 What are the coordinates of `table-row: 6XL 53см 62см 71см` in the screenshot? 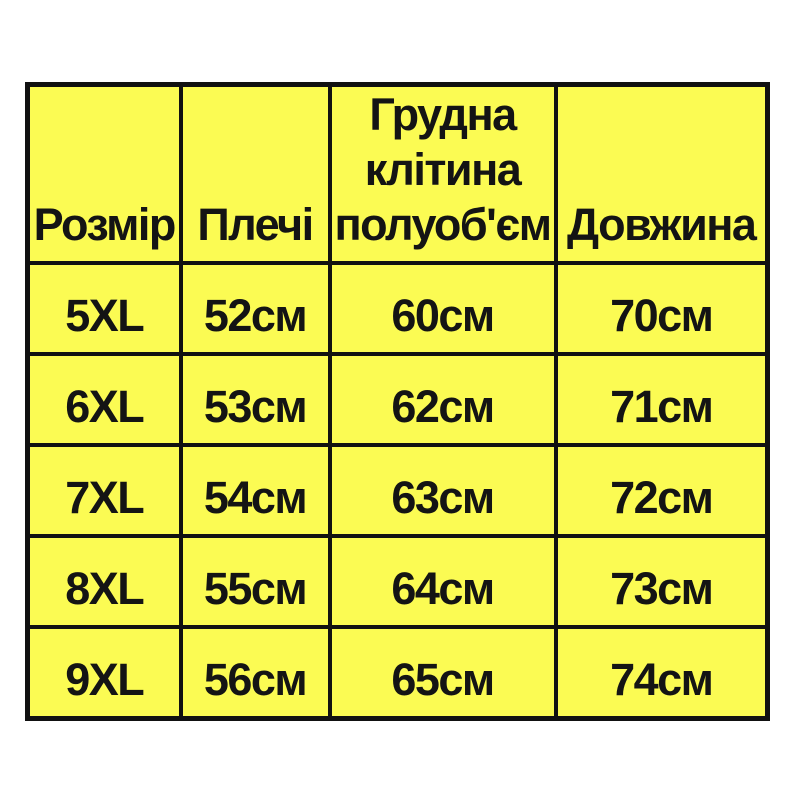 It's located at (397, 399).